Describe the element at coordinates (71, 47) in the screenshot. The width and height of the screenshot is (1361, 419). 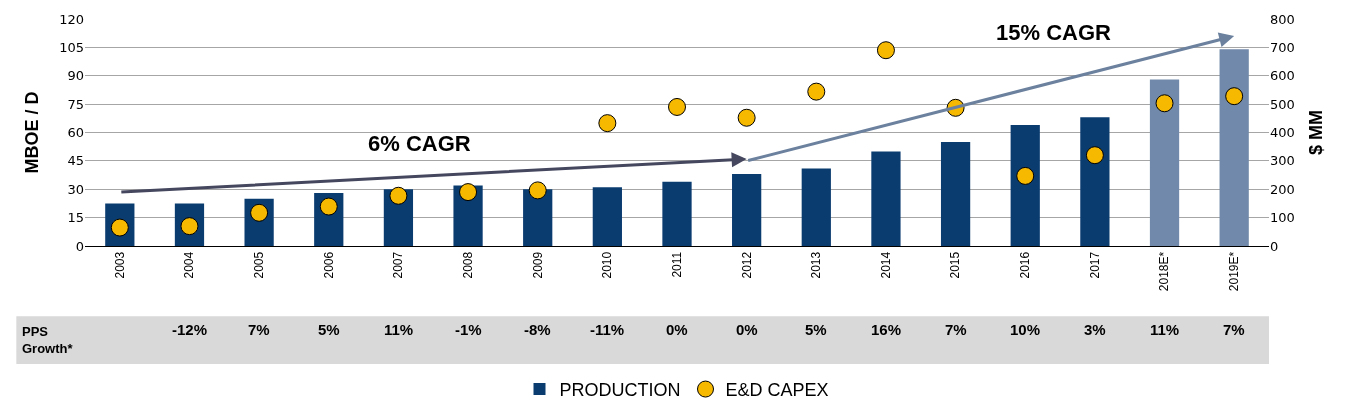
I see `y-tick-label: 105` at that location.